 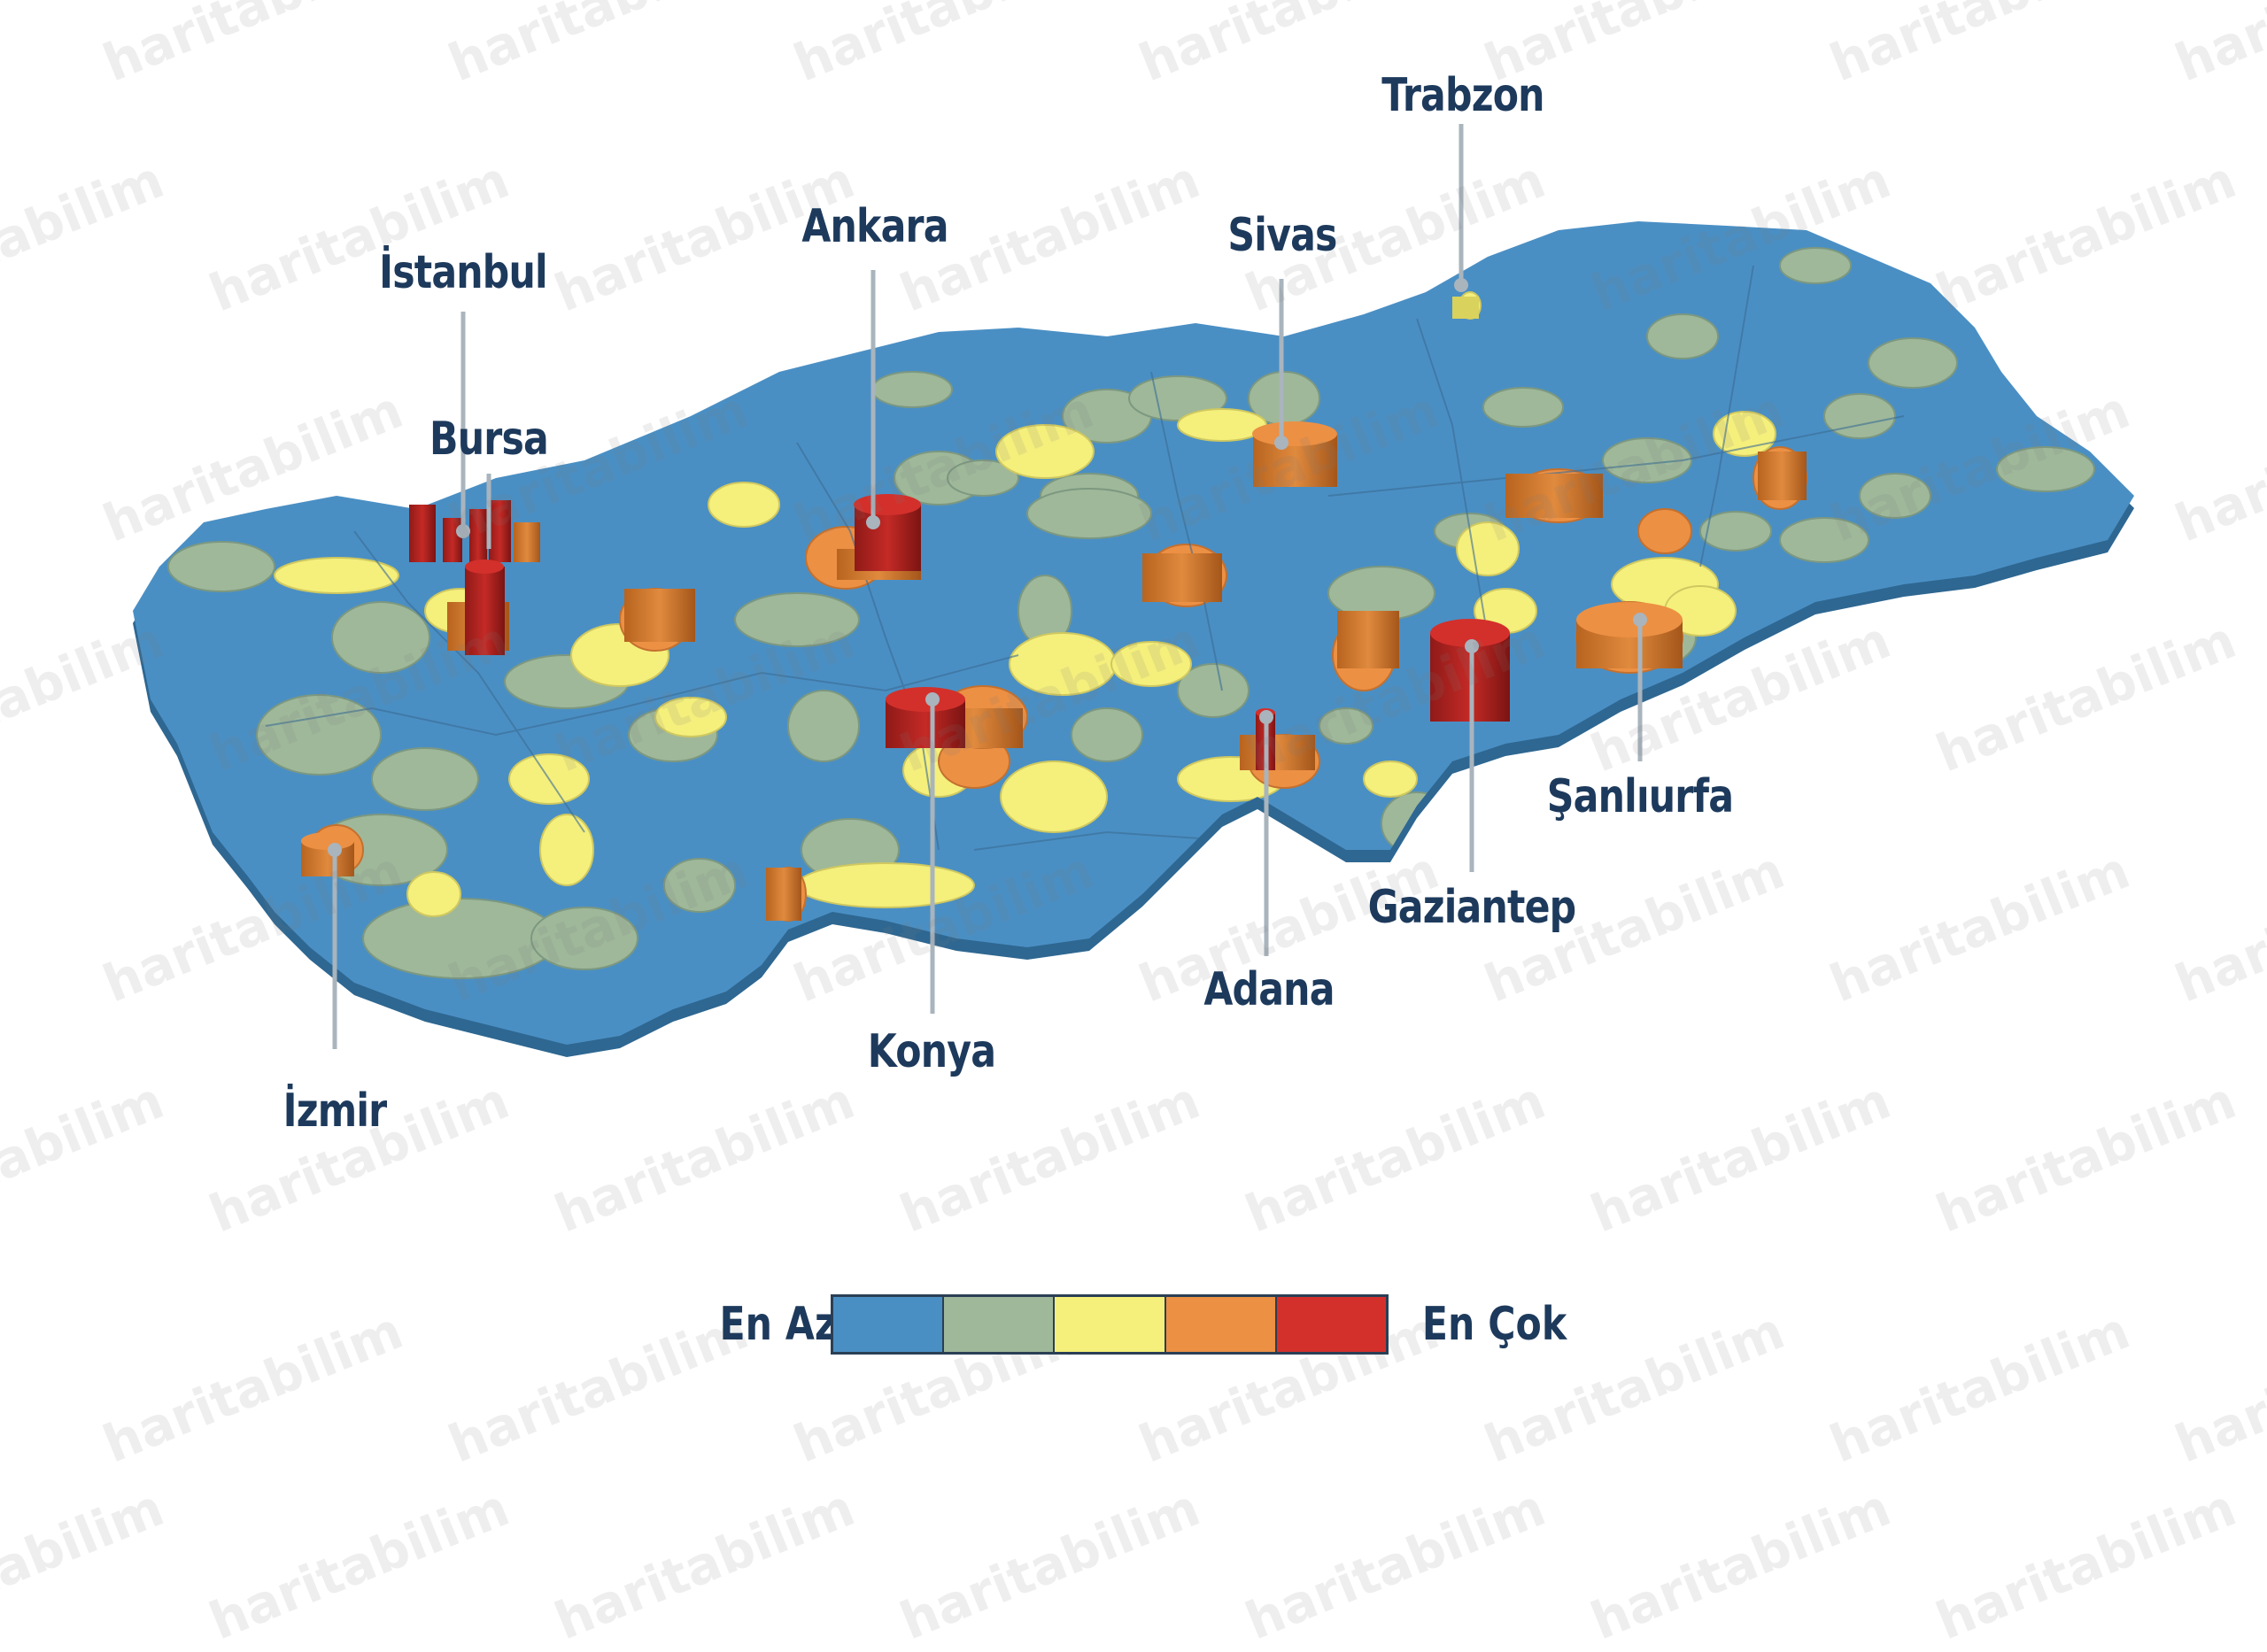 I want to click on extrusion-orange-east, so click(x=1554, y=496).